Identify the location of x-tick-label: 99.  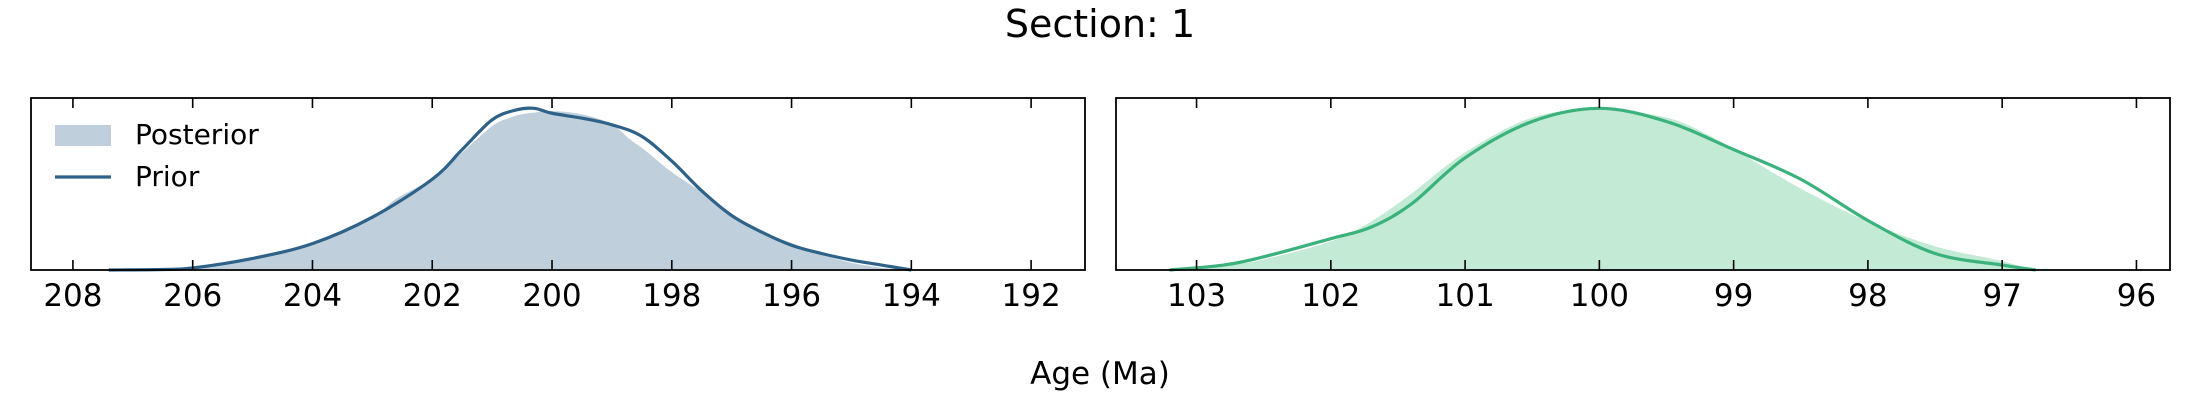
(1733, 296).